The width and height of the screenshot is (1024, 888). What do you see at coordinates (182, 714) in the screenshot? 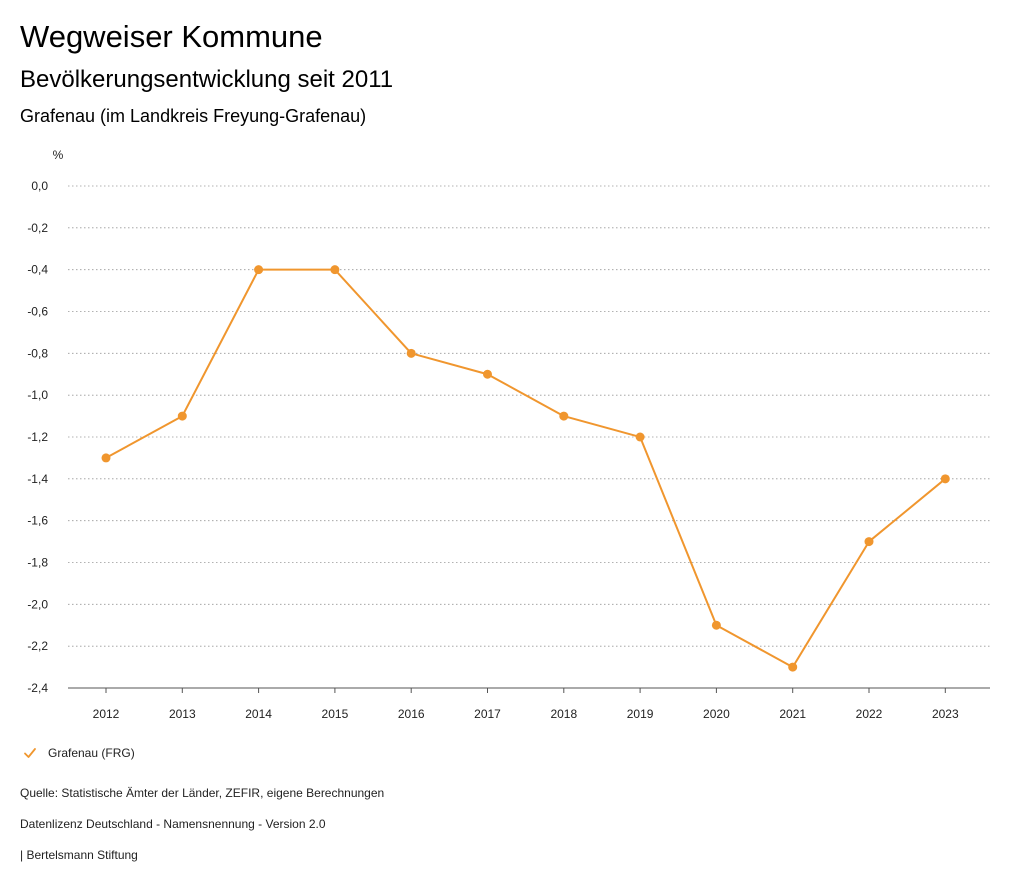
I see `x-tick-label: 2013` at bounding box center [182, 714].